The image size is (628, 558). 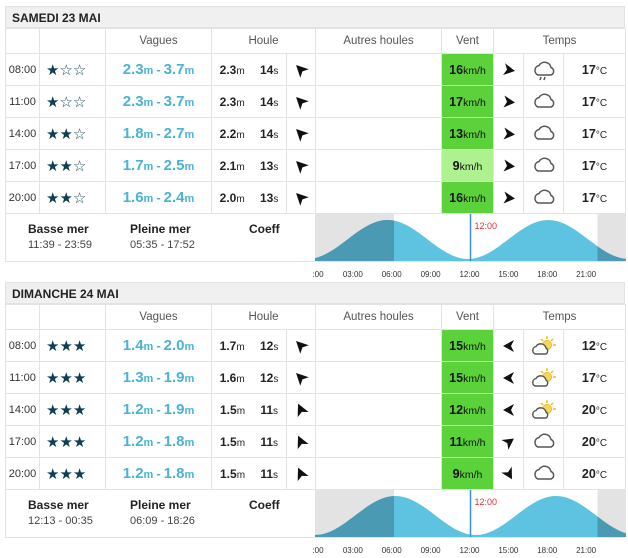 What do you see at coordinates (72, 101) in the screenshot?
I see `star-rating: ★☆☆` at bounding box center [72, 101].